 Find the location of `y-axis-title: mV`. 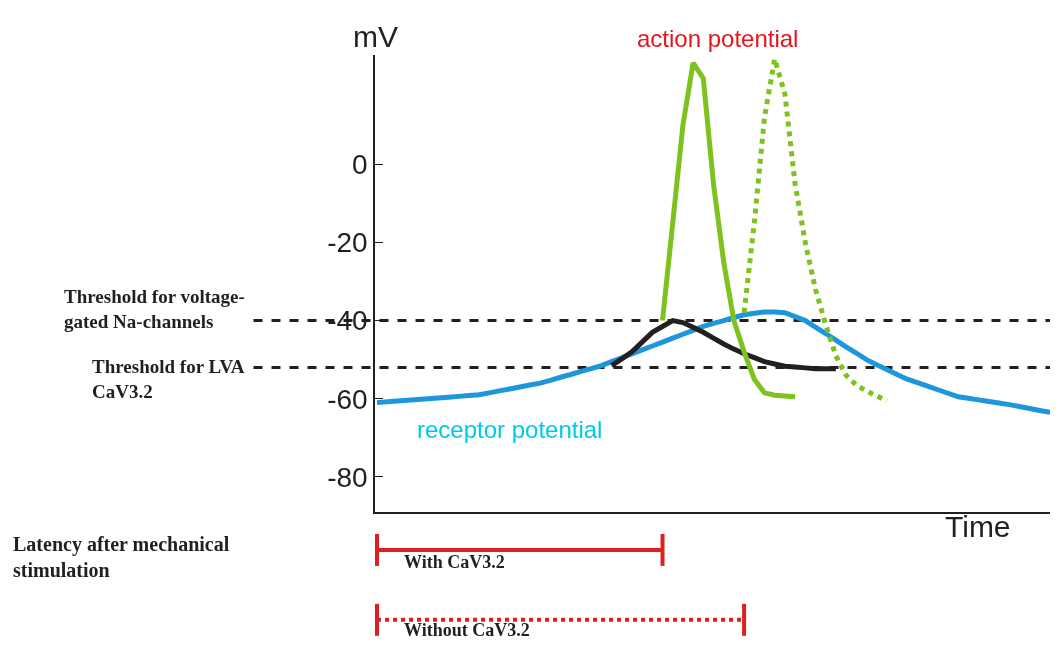

y-axis-title: mV is located at coordinates (375, 36).